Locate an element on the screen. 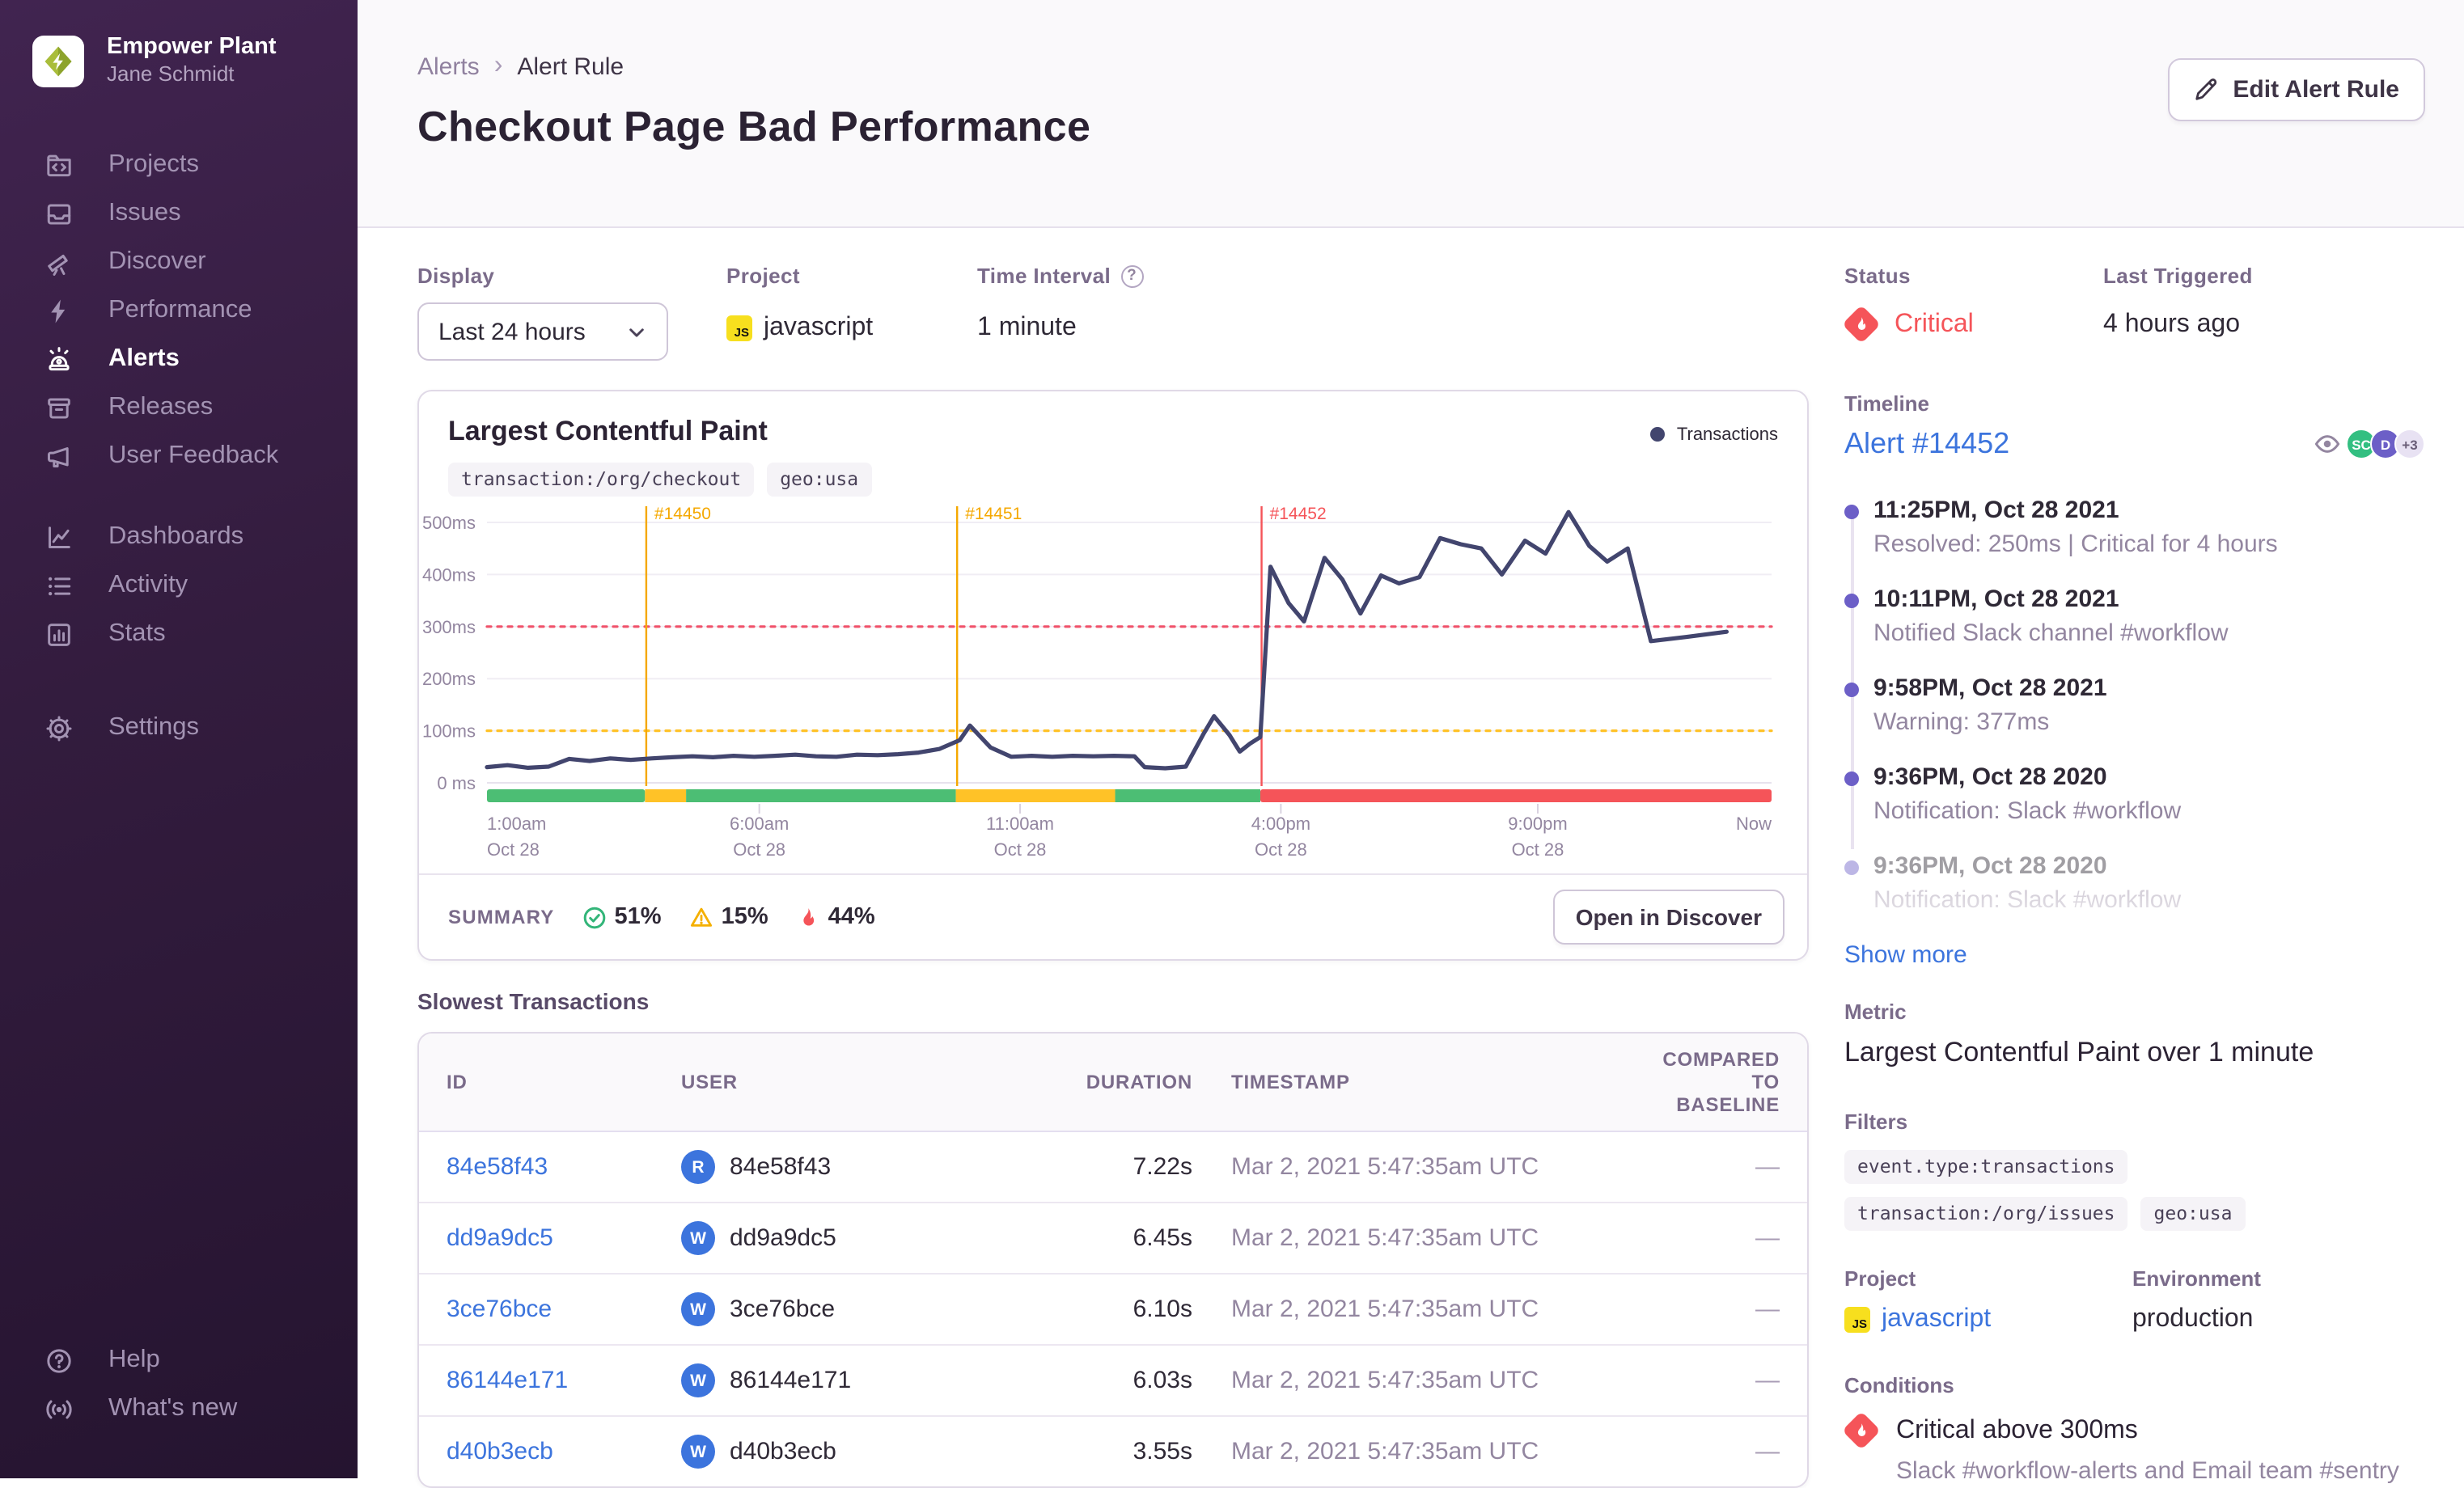 This screenshot has height=1488, width=2464. warning-triangle-icon is located at coordinates (701, 917).